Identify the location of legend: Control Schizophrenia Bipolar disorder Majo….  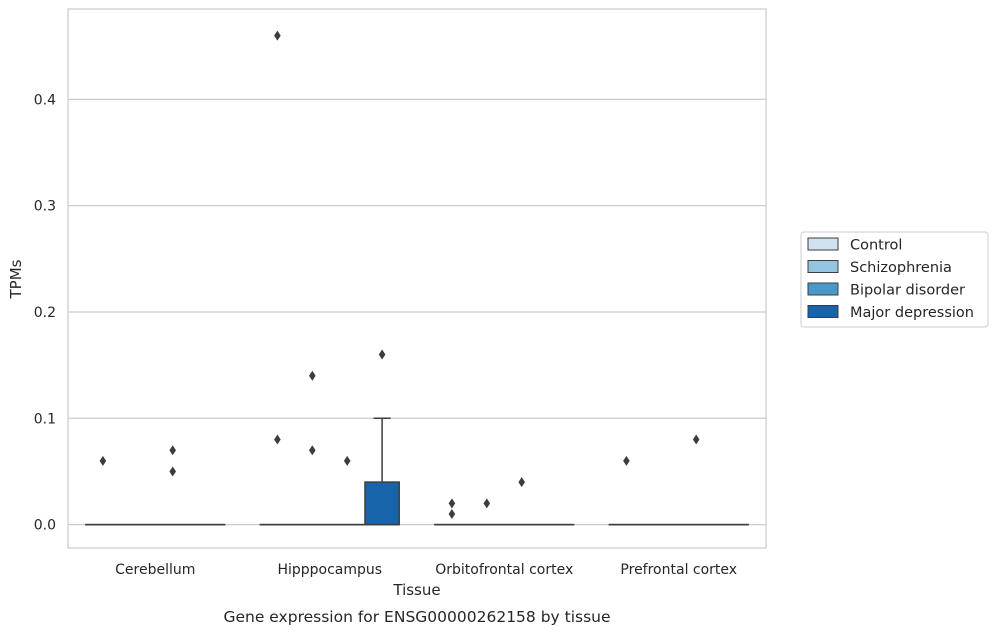
(894, 279).